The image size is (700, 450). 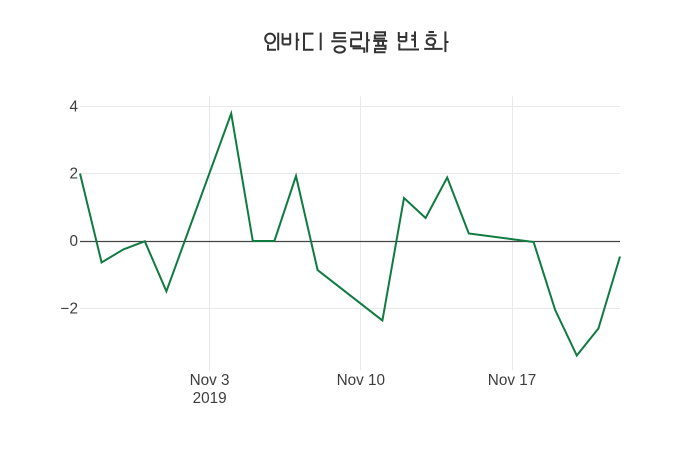 I want to click on svg-text: Nov 17, so click(x=512, y=380).